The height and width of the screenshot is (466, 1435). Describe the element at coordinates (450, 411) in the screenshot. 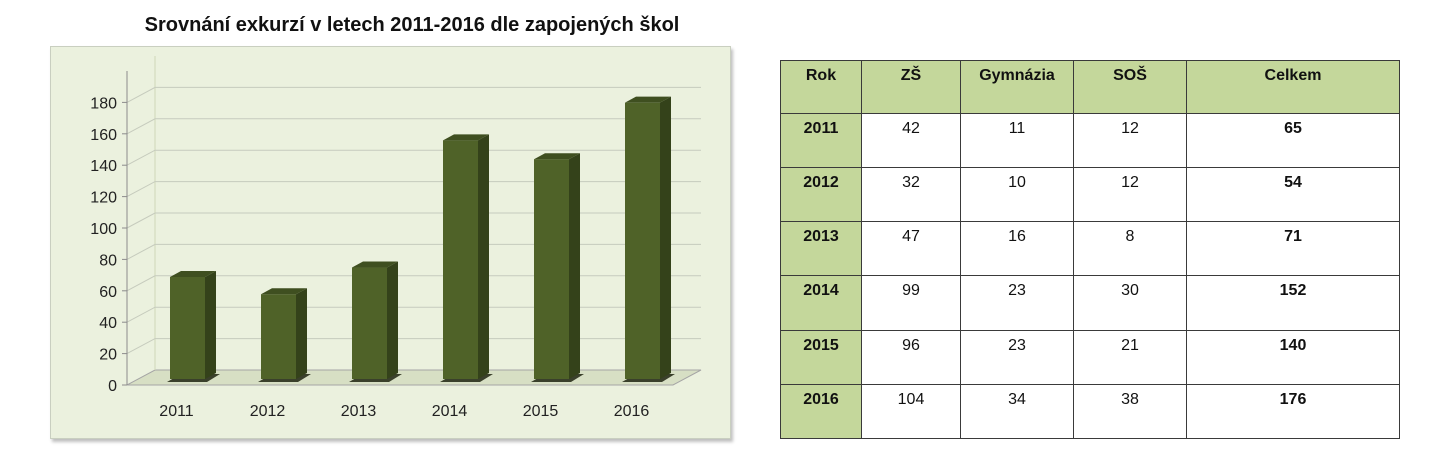

I see `x-tick-label: 2014` at that location.